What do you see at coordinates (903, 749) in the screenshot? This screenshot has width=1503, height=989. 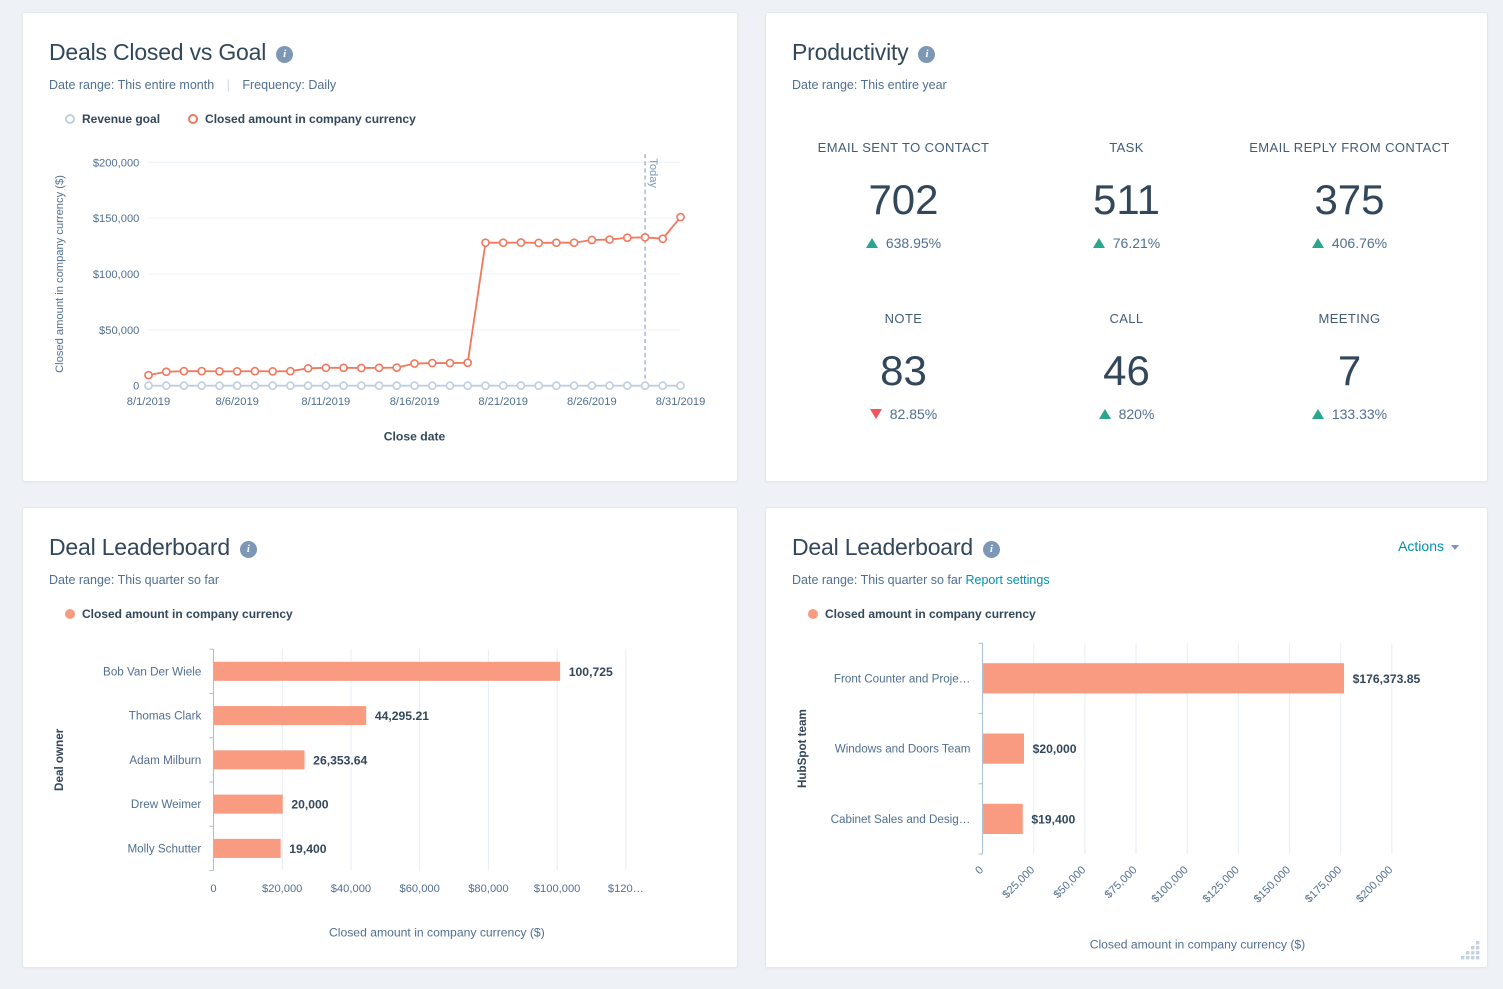 I see `category-label: Windows and Doors Team` at bounding box center [903, 749].